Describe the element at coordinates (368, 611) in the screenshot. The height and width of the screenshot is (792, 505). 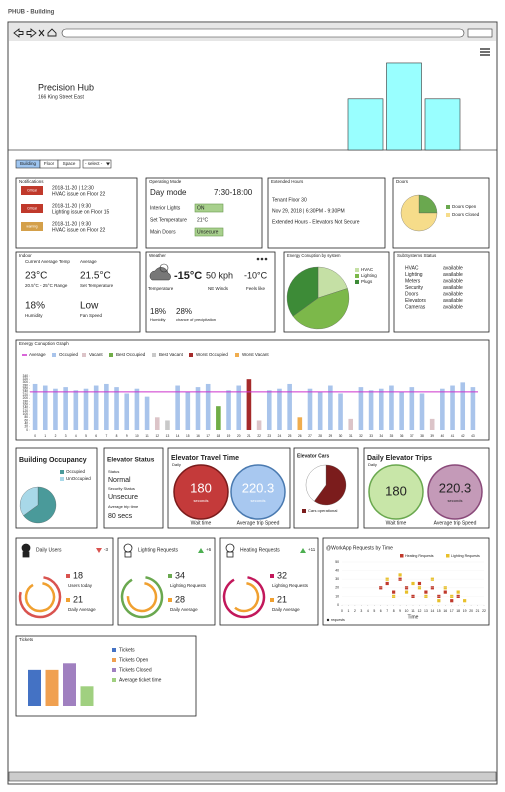
I see `x-tick-label: 4` at that location.